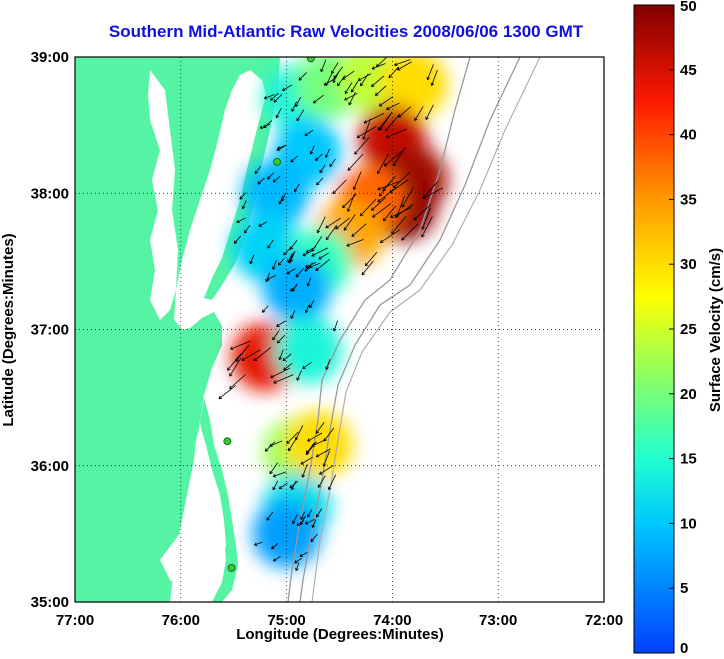 The width and height of the screenshot is (724, 659). I want to click on y-tick-label: 39:00, so click(50, 57).